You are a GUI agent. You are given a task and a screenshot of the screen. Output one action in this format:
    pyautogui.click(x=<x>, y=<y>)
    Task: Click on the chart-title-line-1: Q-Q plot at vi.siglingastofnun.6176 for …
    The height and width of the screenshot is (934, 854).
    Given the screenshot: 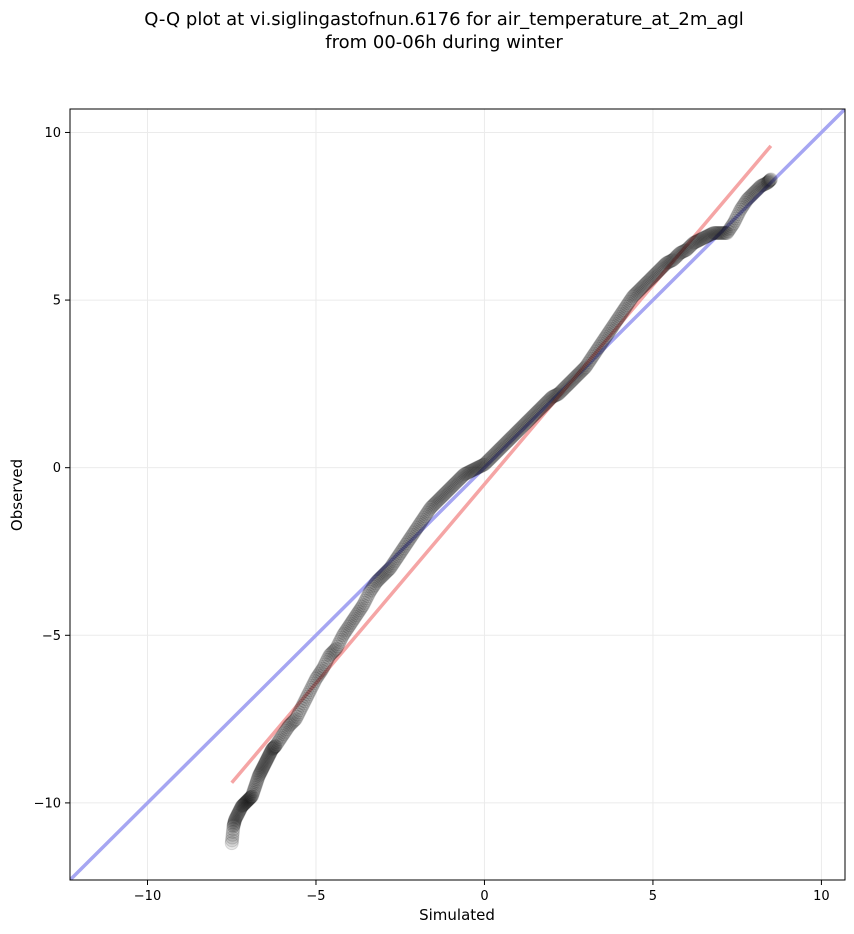 What is the action you would take?
    pyautogui.click(x=444, y=19)
    